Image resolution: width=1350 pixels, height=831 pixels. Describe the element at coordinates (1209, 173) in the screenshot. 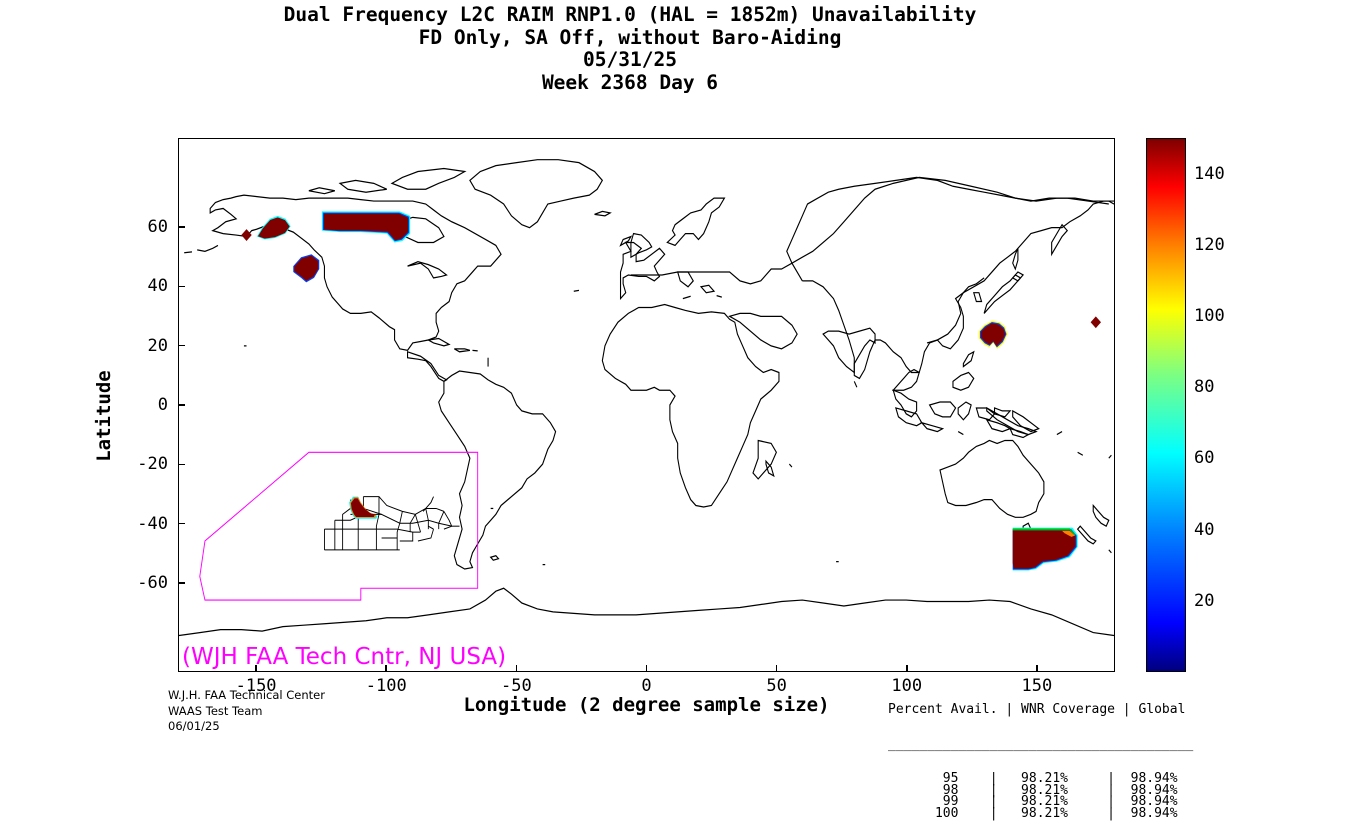

I see `colorbar-tick-label: 140` at that location.